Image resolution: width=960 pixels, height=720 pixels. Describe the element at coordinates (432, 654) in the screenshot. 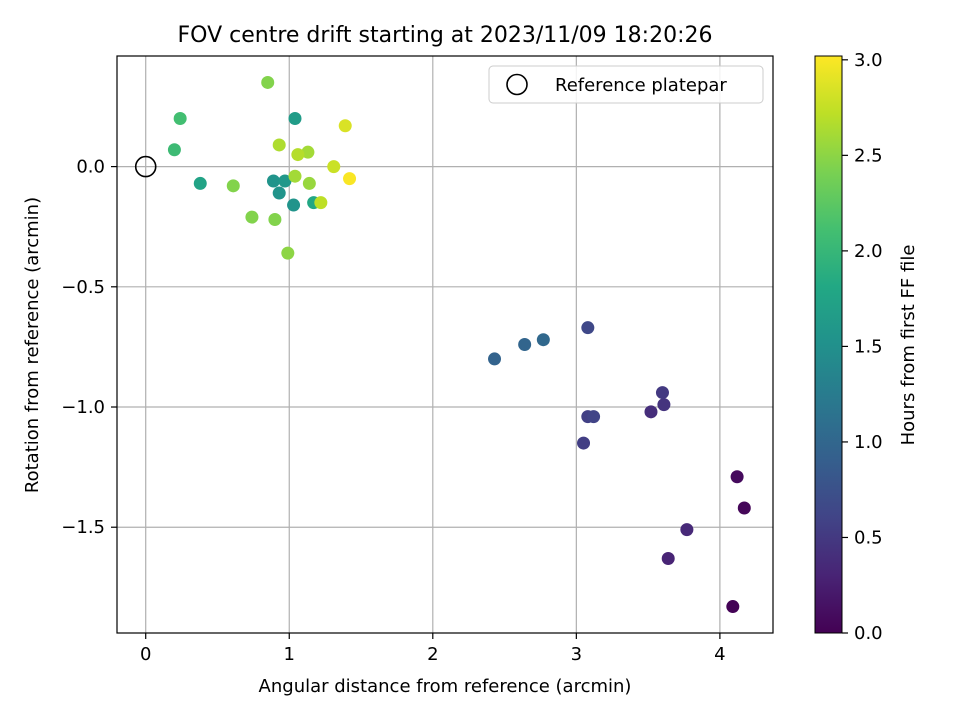

I see `x-tick-label: 2` at that location.